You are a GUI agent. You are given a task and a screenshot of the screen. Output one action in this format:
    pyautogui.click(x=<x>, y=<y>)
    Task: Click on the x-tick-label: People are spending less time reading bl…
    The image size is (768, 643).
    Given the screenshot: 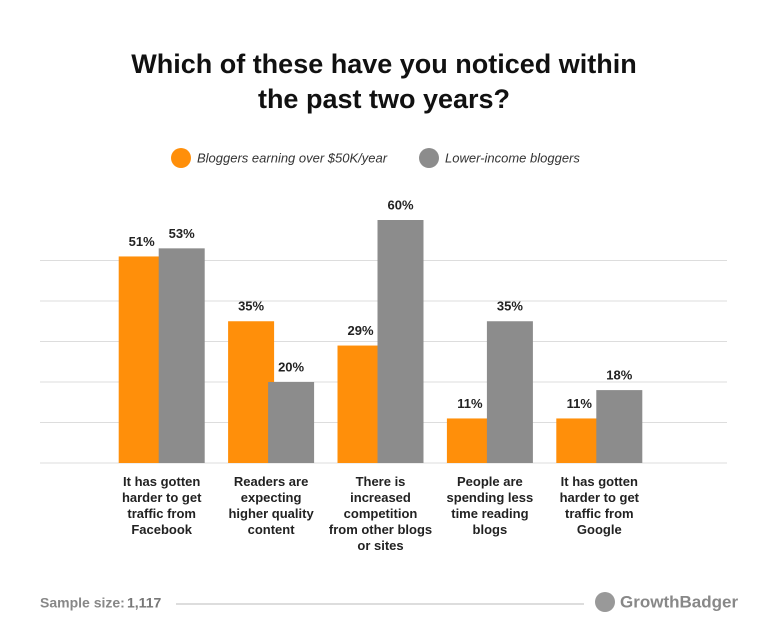 What is the action you would take?
    pyautogui.click(x=490, y=505)
    